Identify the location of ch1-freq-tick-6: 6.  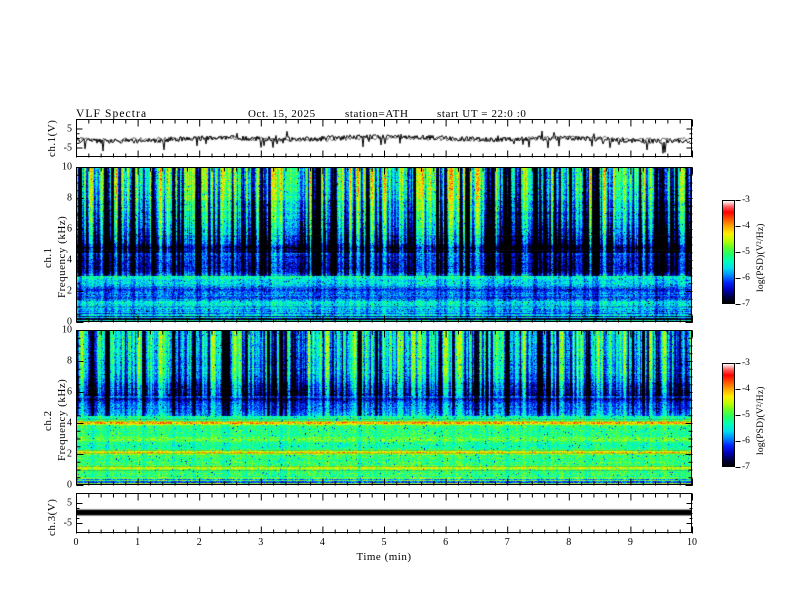
(69, 229).